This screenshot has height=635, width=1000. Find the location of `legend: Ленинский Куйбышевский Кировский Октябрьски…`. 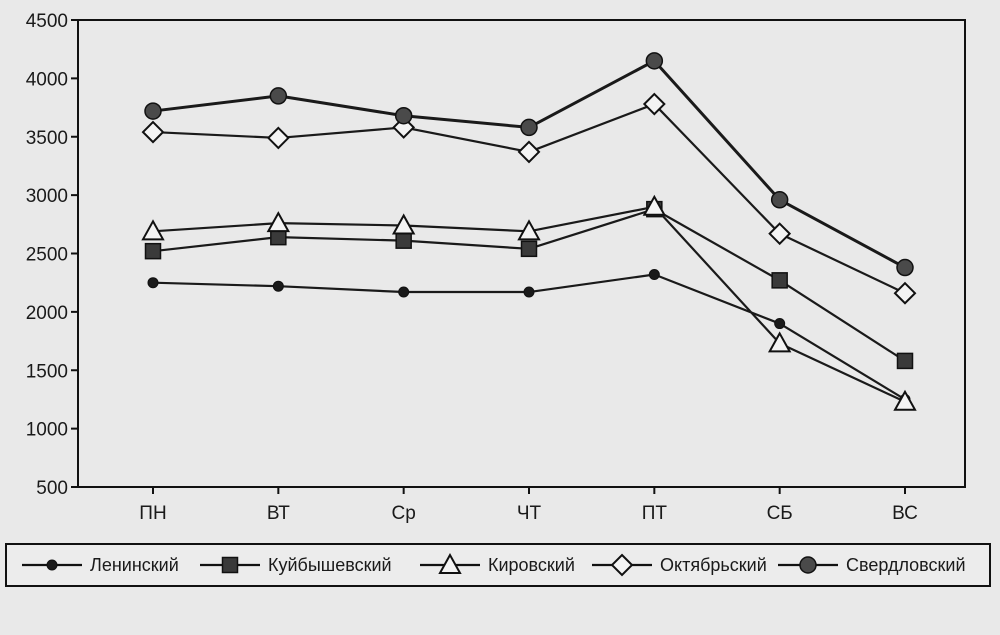

legend: Ленинский Куйбышевский Кировский Октябрьски… is located at coordinates (498, 565).